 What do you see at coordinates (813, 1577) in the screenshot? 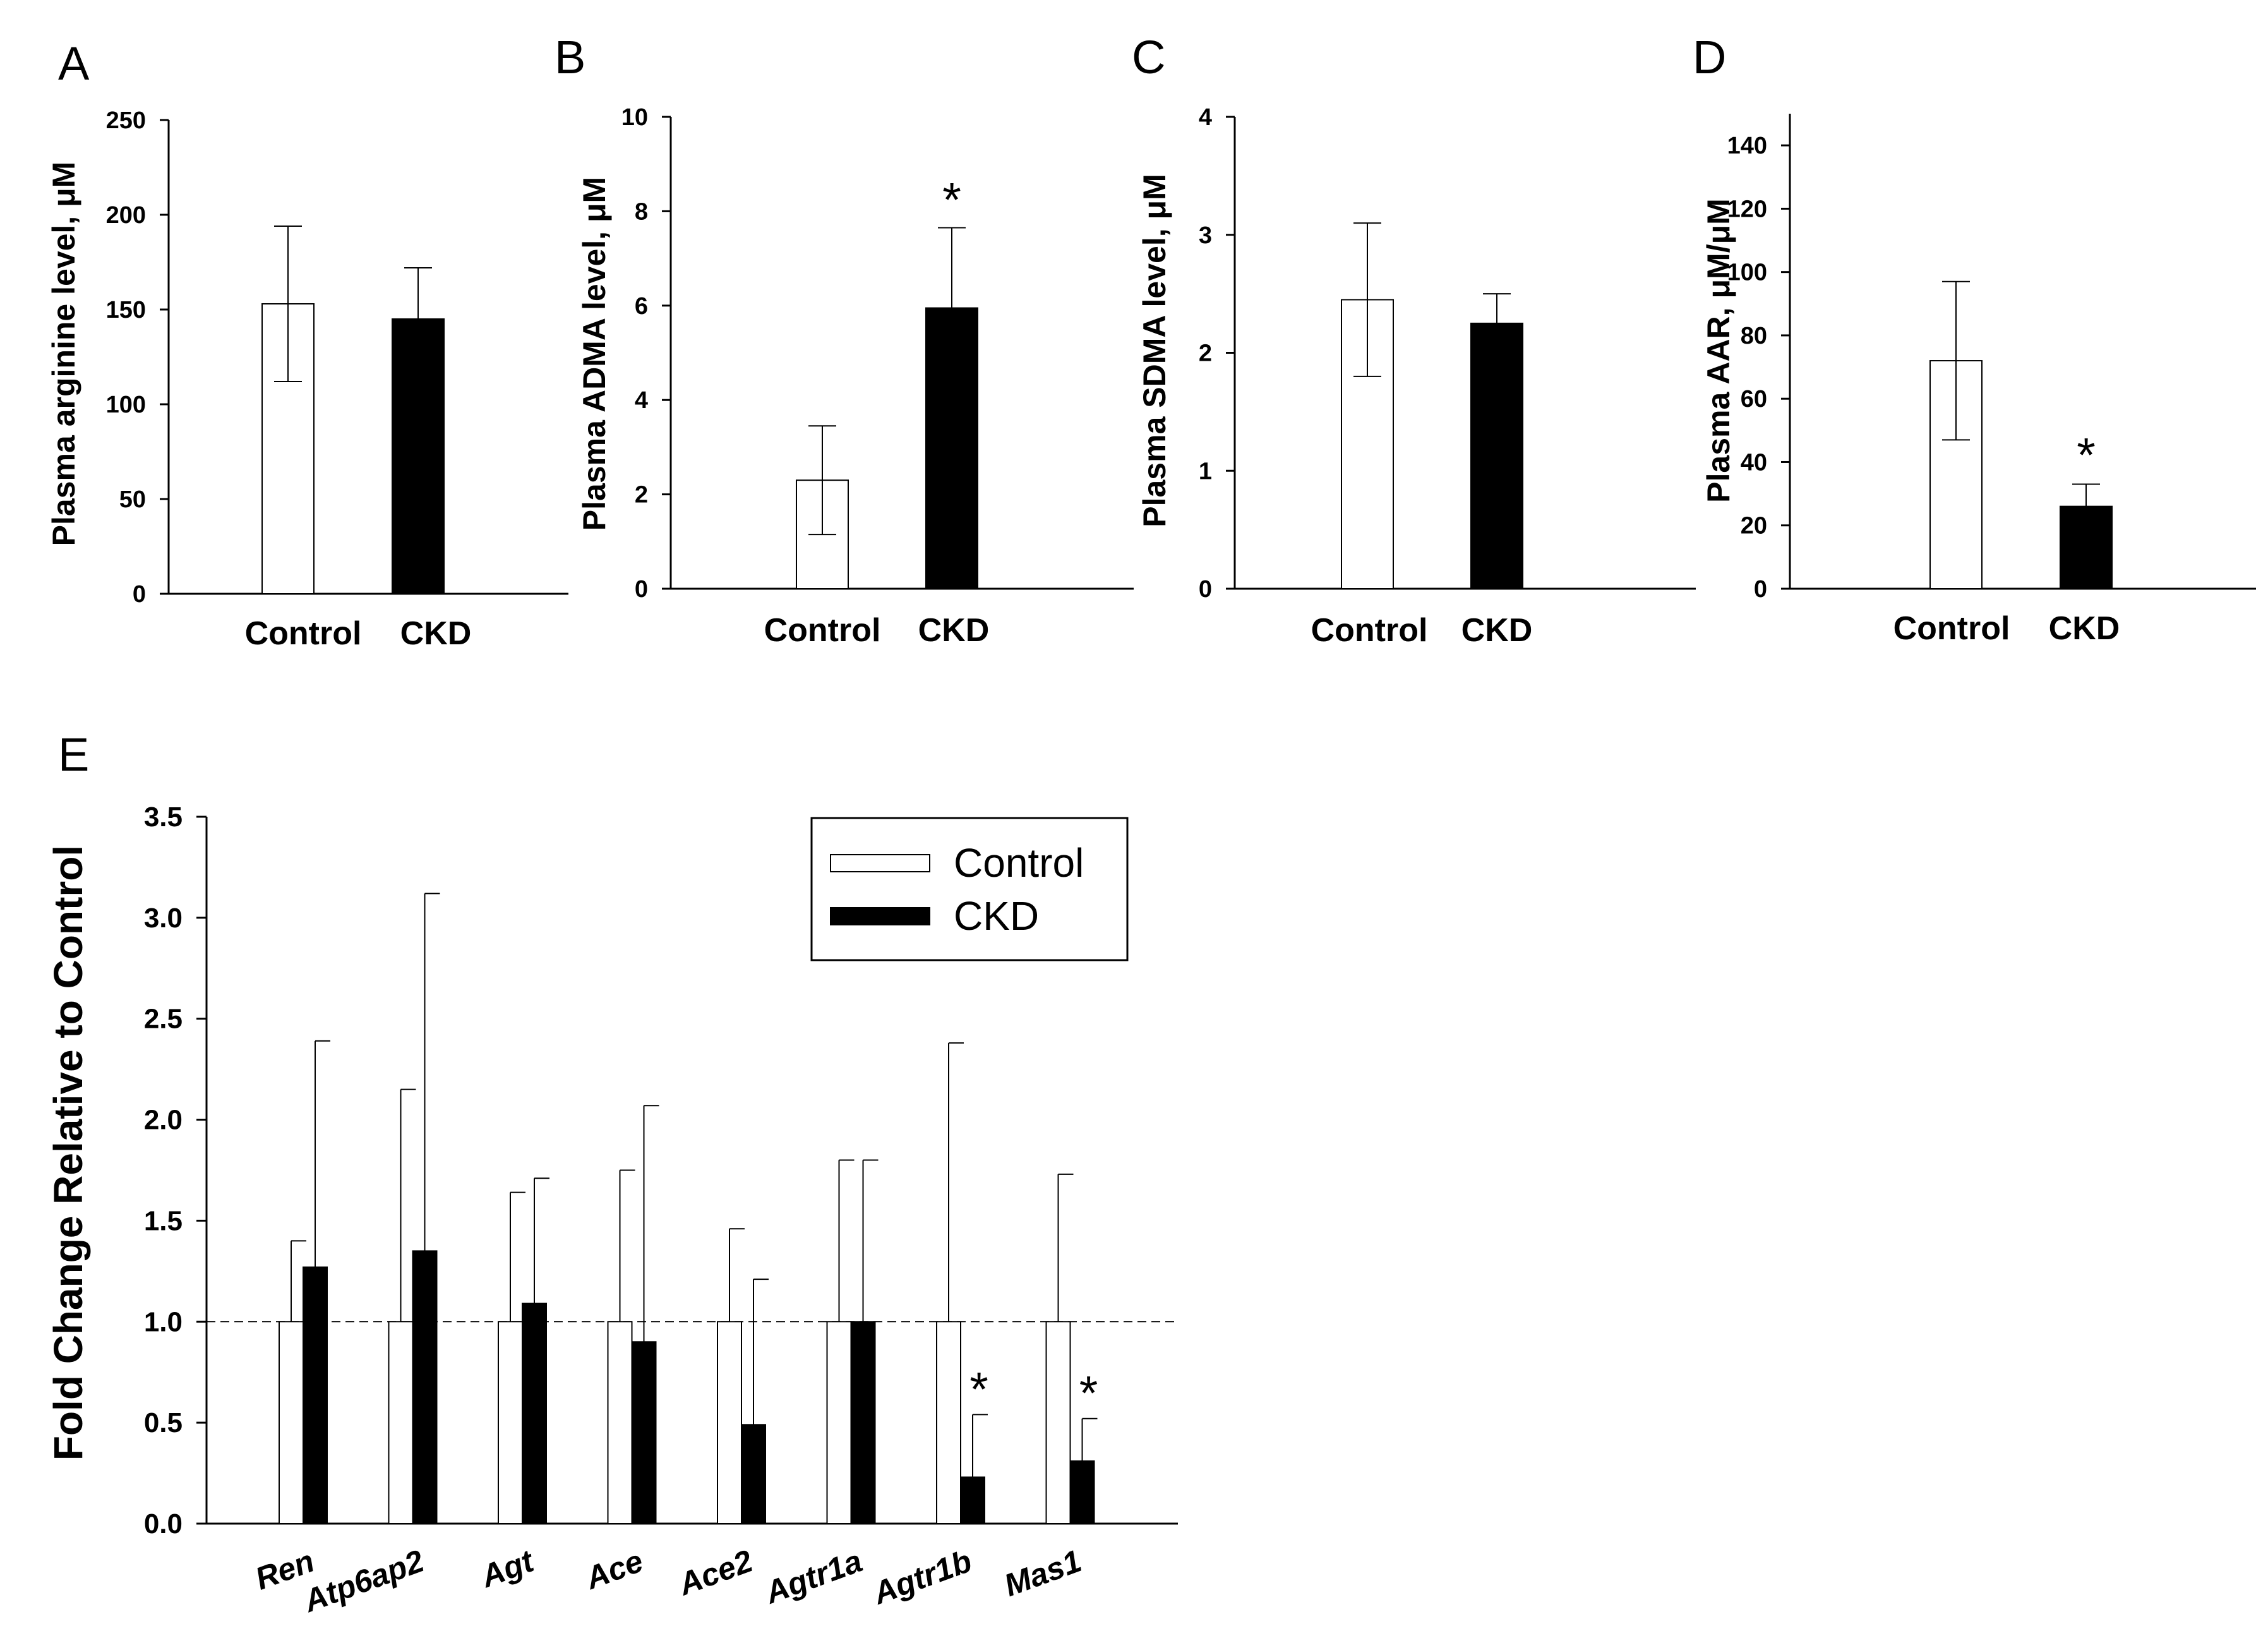
I see `x-category-label: Agtr1a` at bounding box center [813, 1577].